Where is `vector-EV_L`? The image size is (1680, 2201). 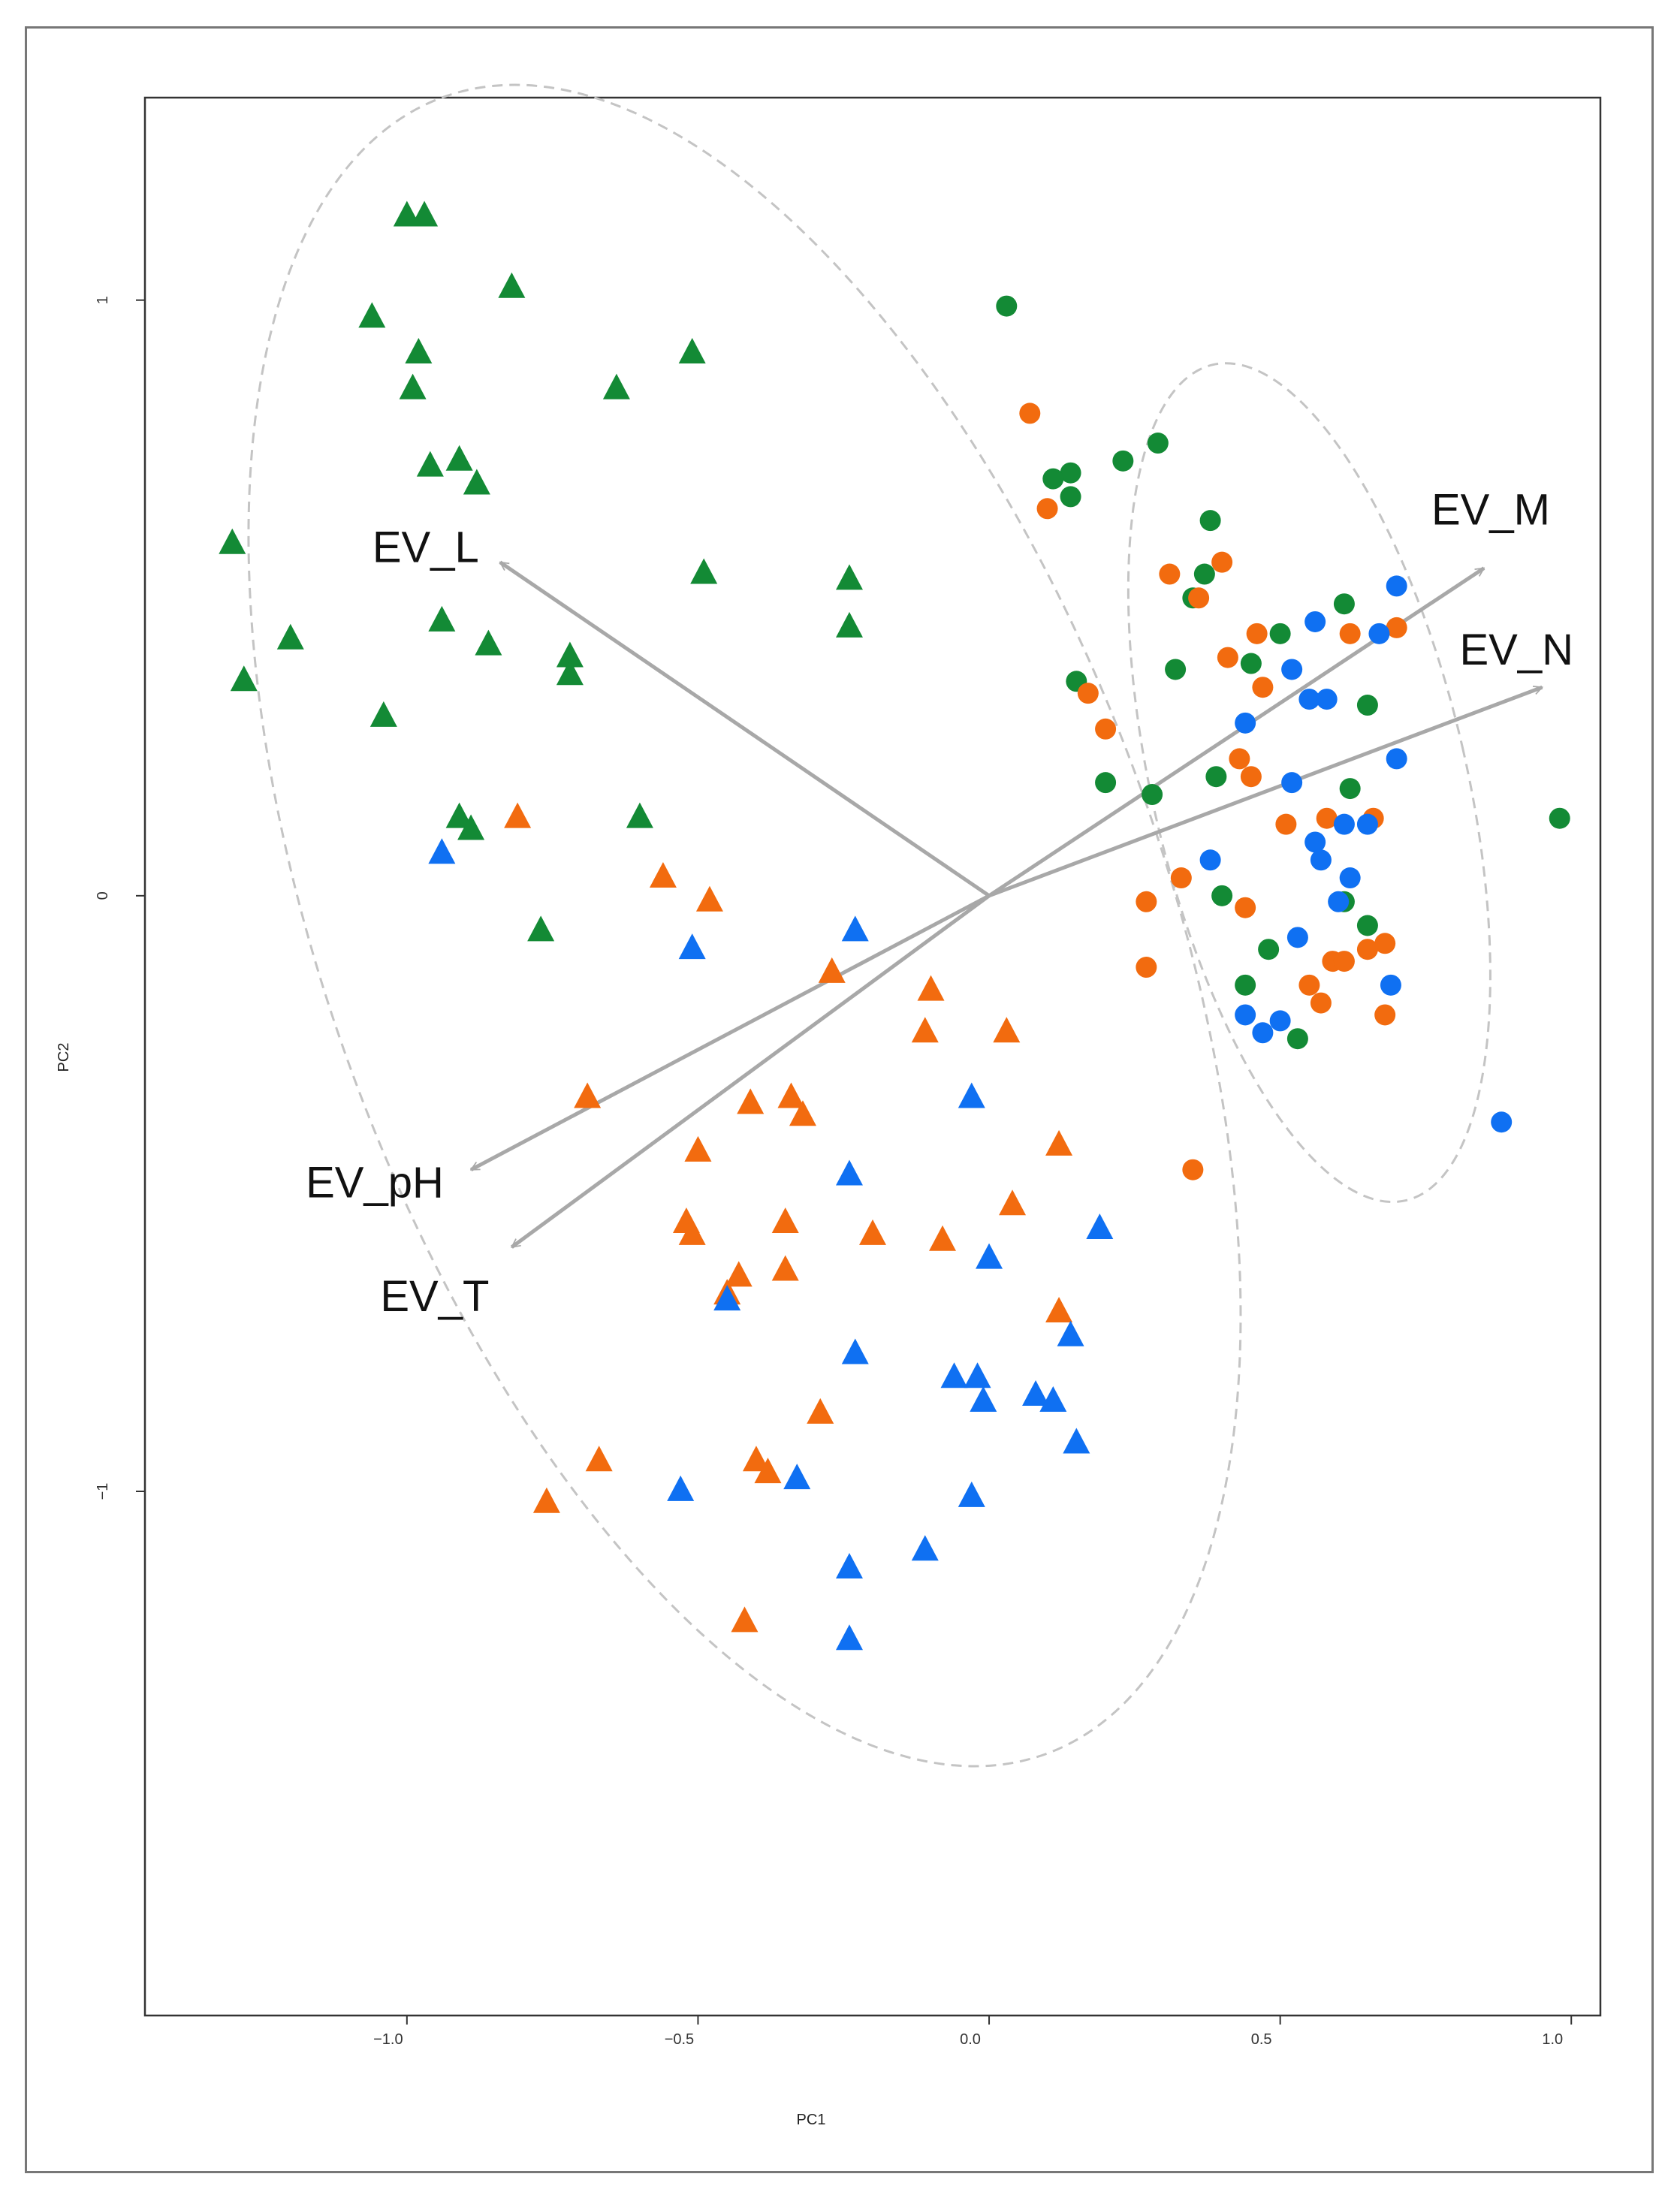
vector-EV_L is located at coordinates (745, 728).